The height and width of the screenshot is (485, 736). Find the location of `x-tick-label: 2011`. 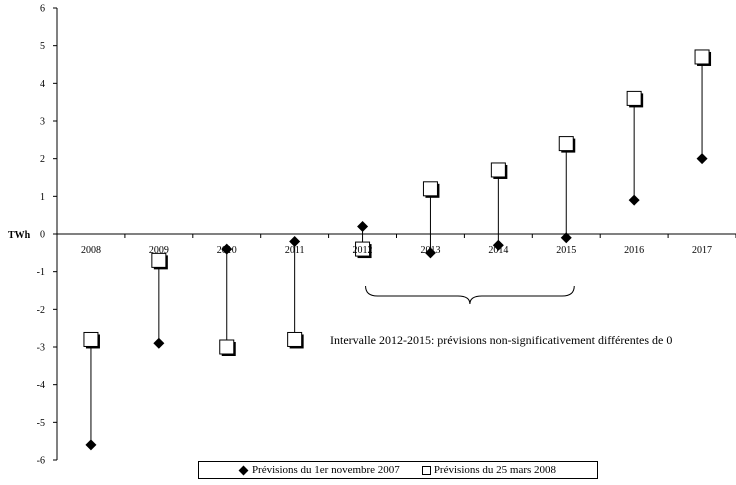

x-tick-label: 2011 is located at coordinates (295, 250).